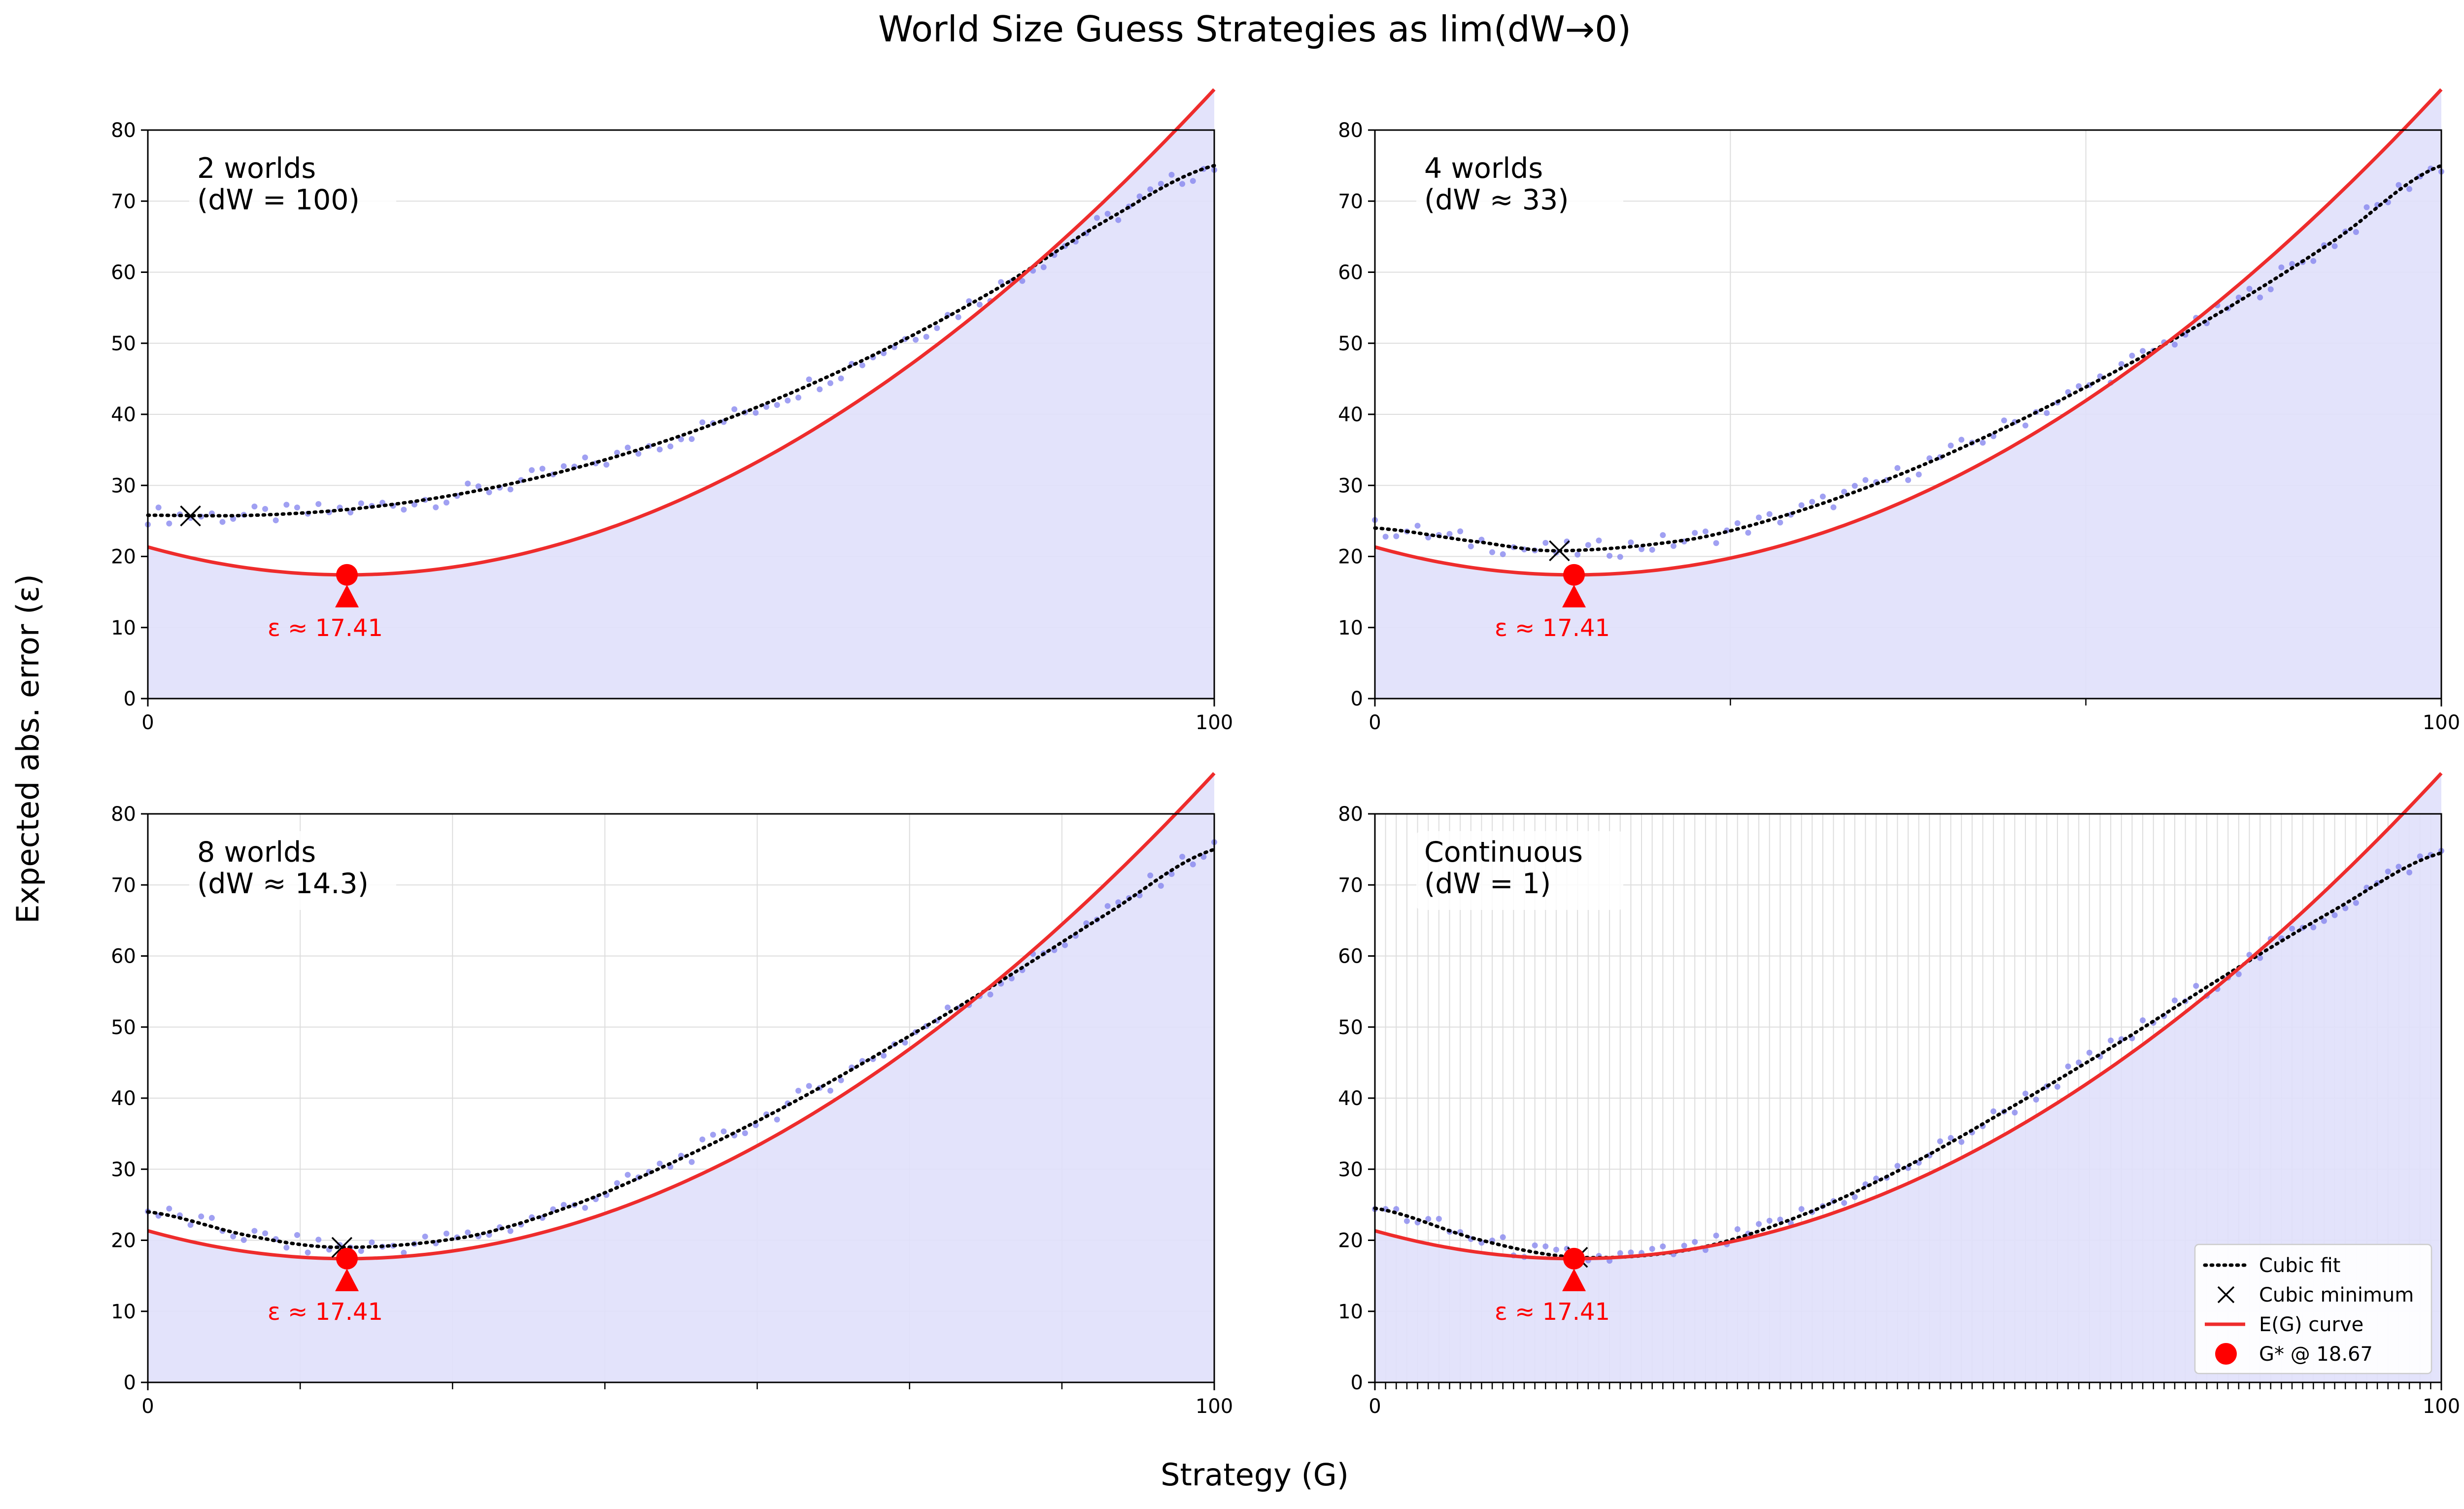 The height and width of the screenshot is (1509, 2464). What do you see at coordinates (1350, 201) in the screenshot?
I see `y-tick-label: 70` at bounding box center [1350, 201].